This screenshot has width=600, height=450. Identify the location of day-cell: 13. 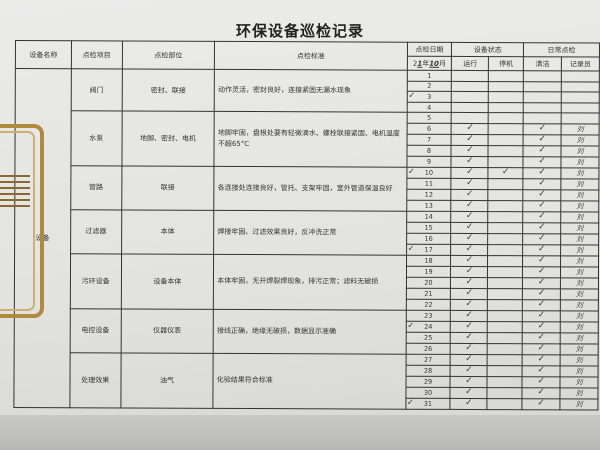
(429, 206).